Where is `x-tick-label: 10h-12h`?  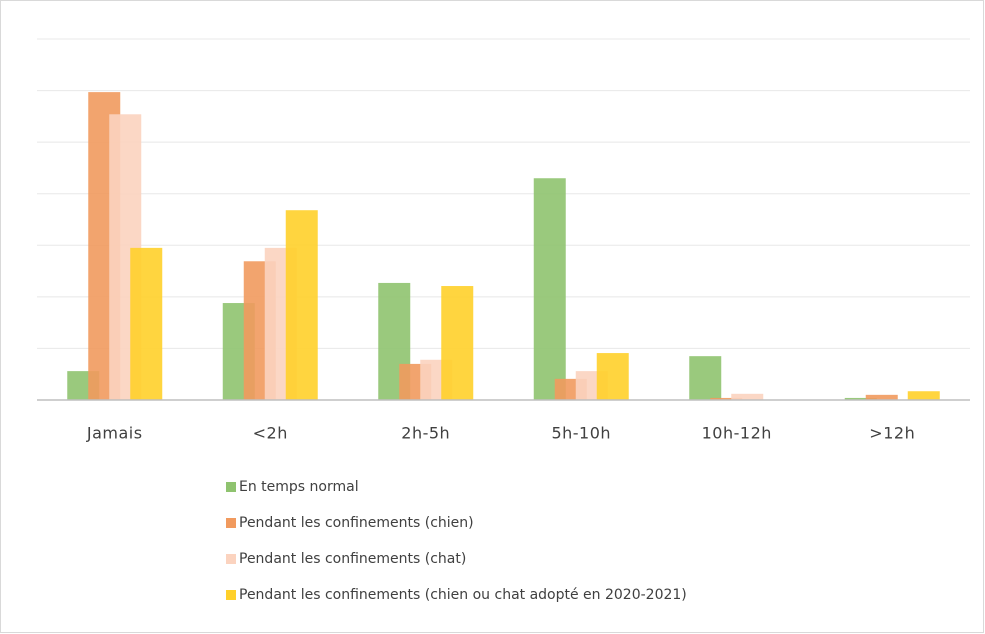 x-tick-label: 10h-12h is located at coordinates (737, 433).